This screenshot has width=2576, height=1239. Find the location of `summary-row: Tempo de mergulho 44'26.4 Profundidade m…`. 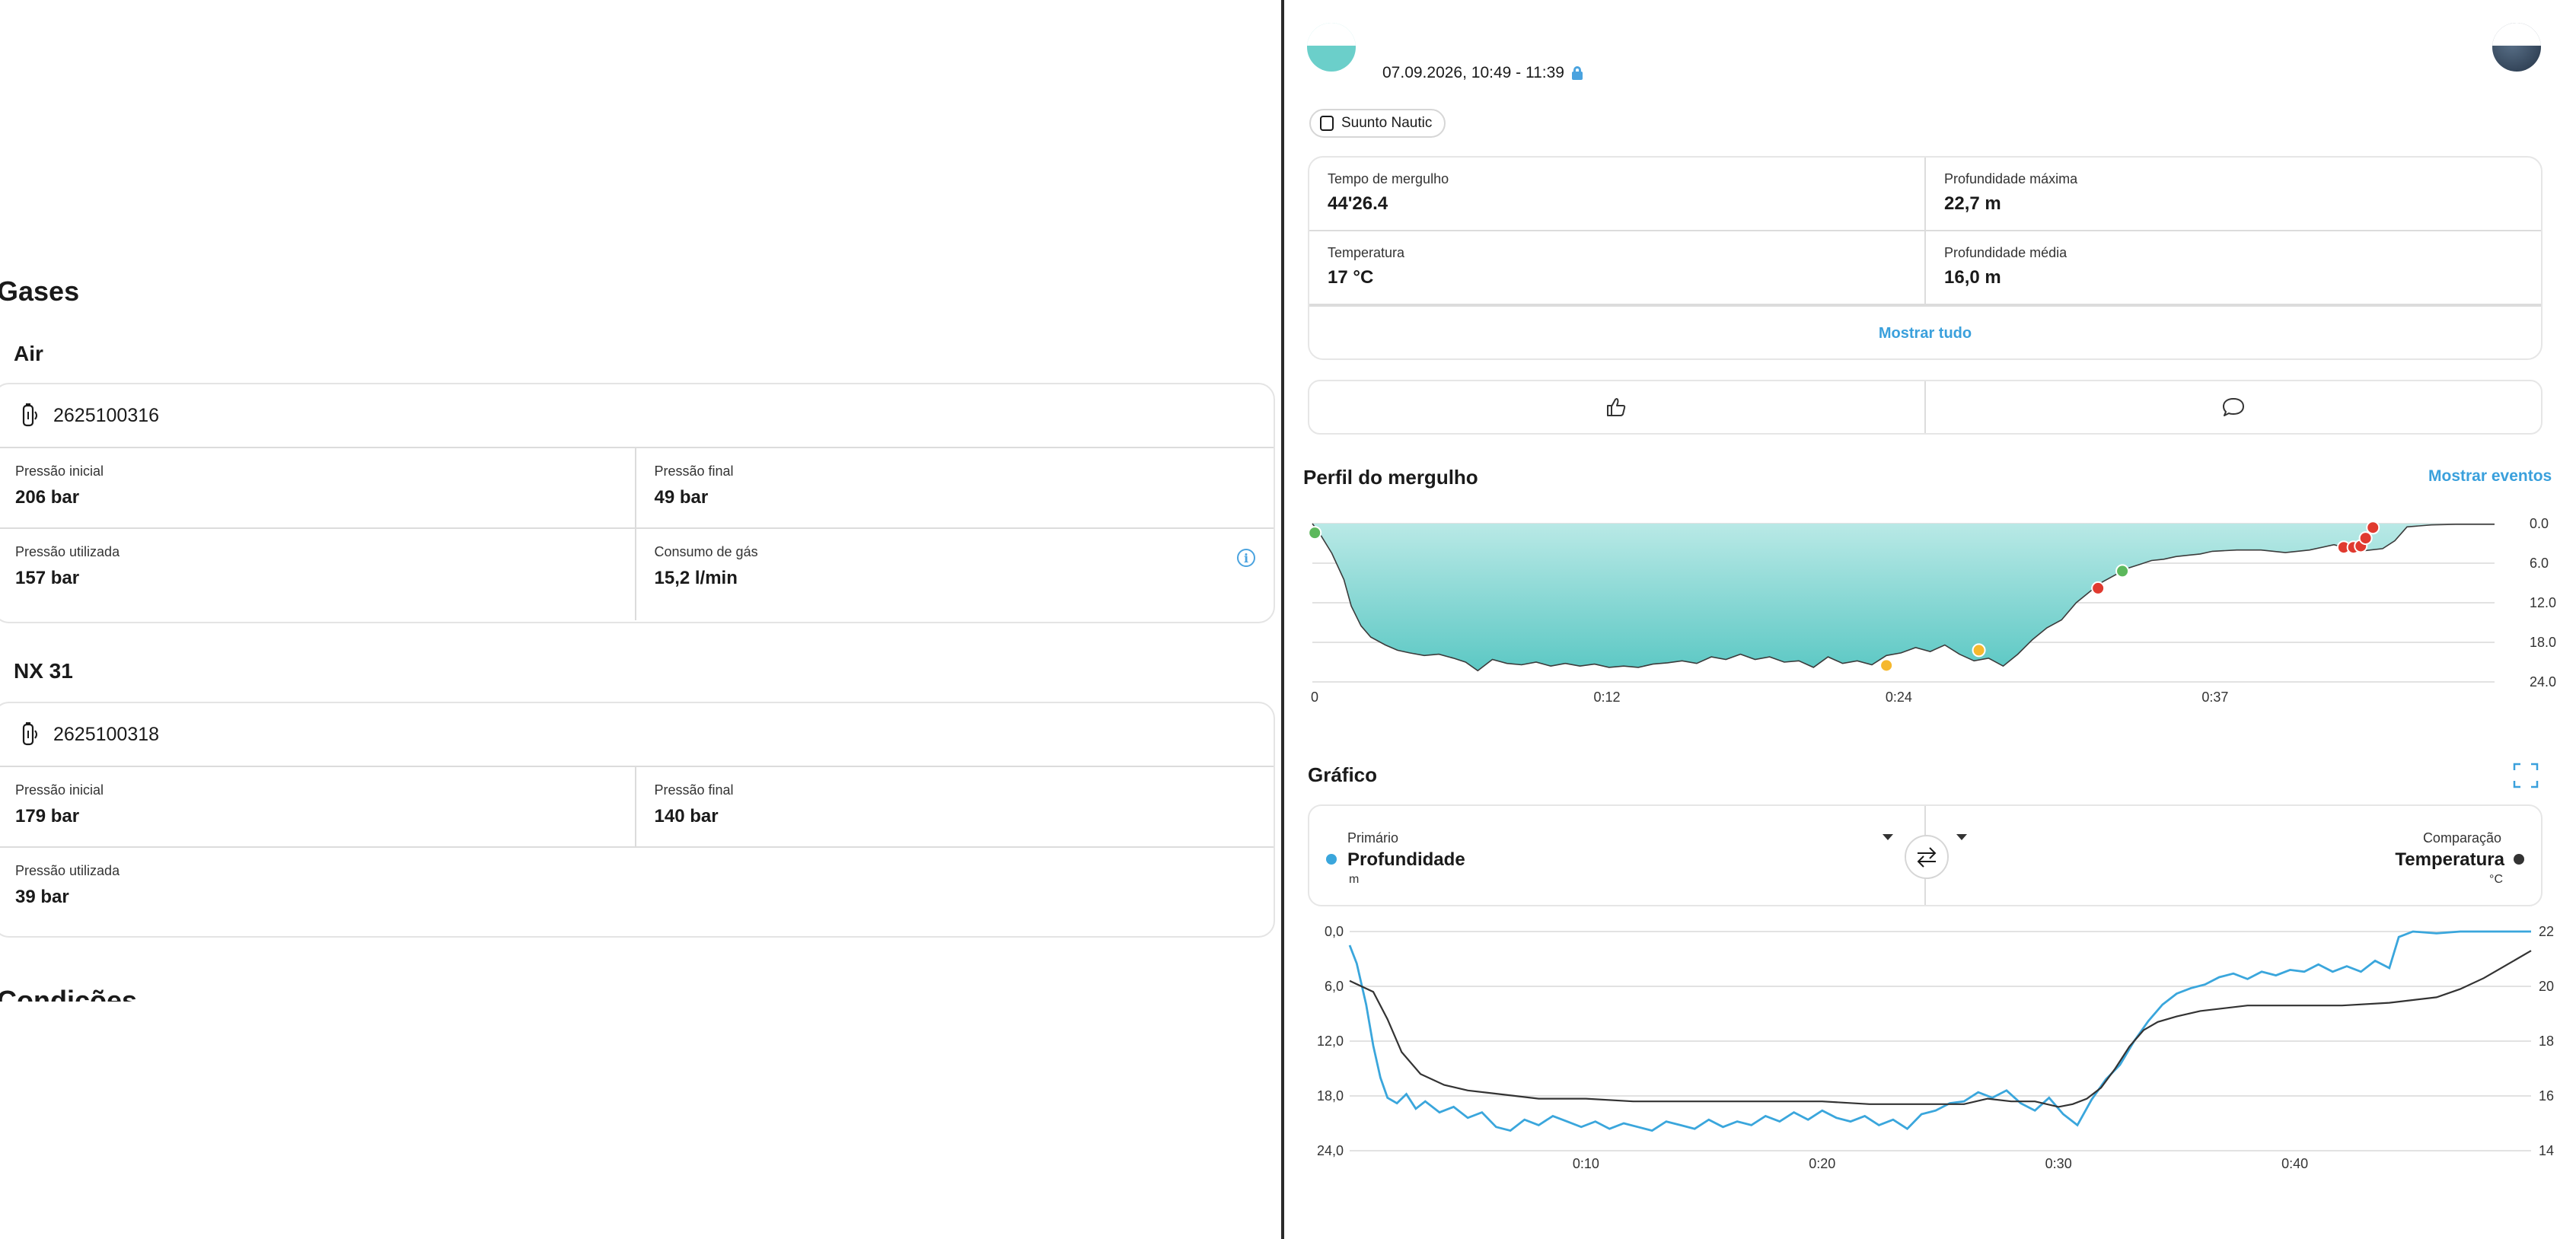

summary-row: Tempo de mergulho 44'26.4 Profundidade m… is located at coordinates (1925, 194).